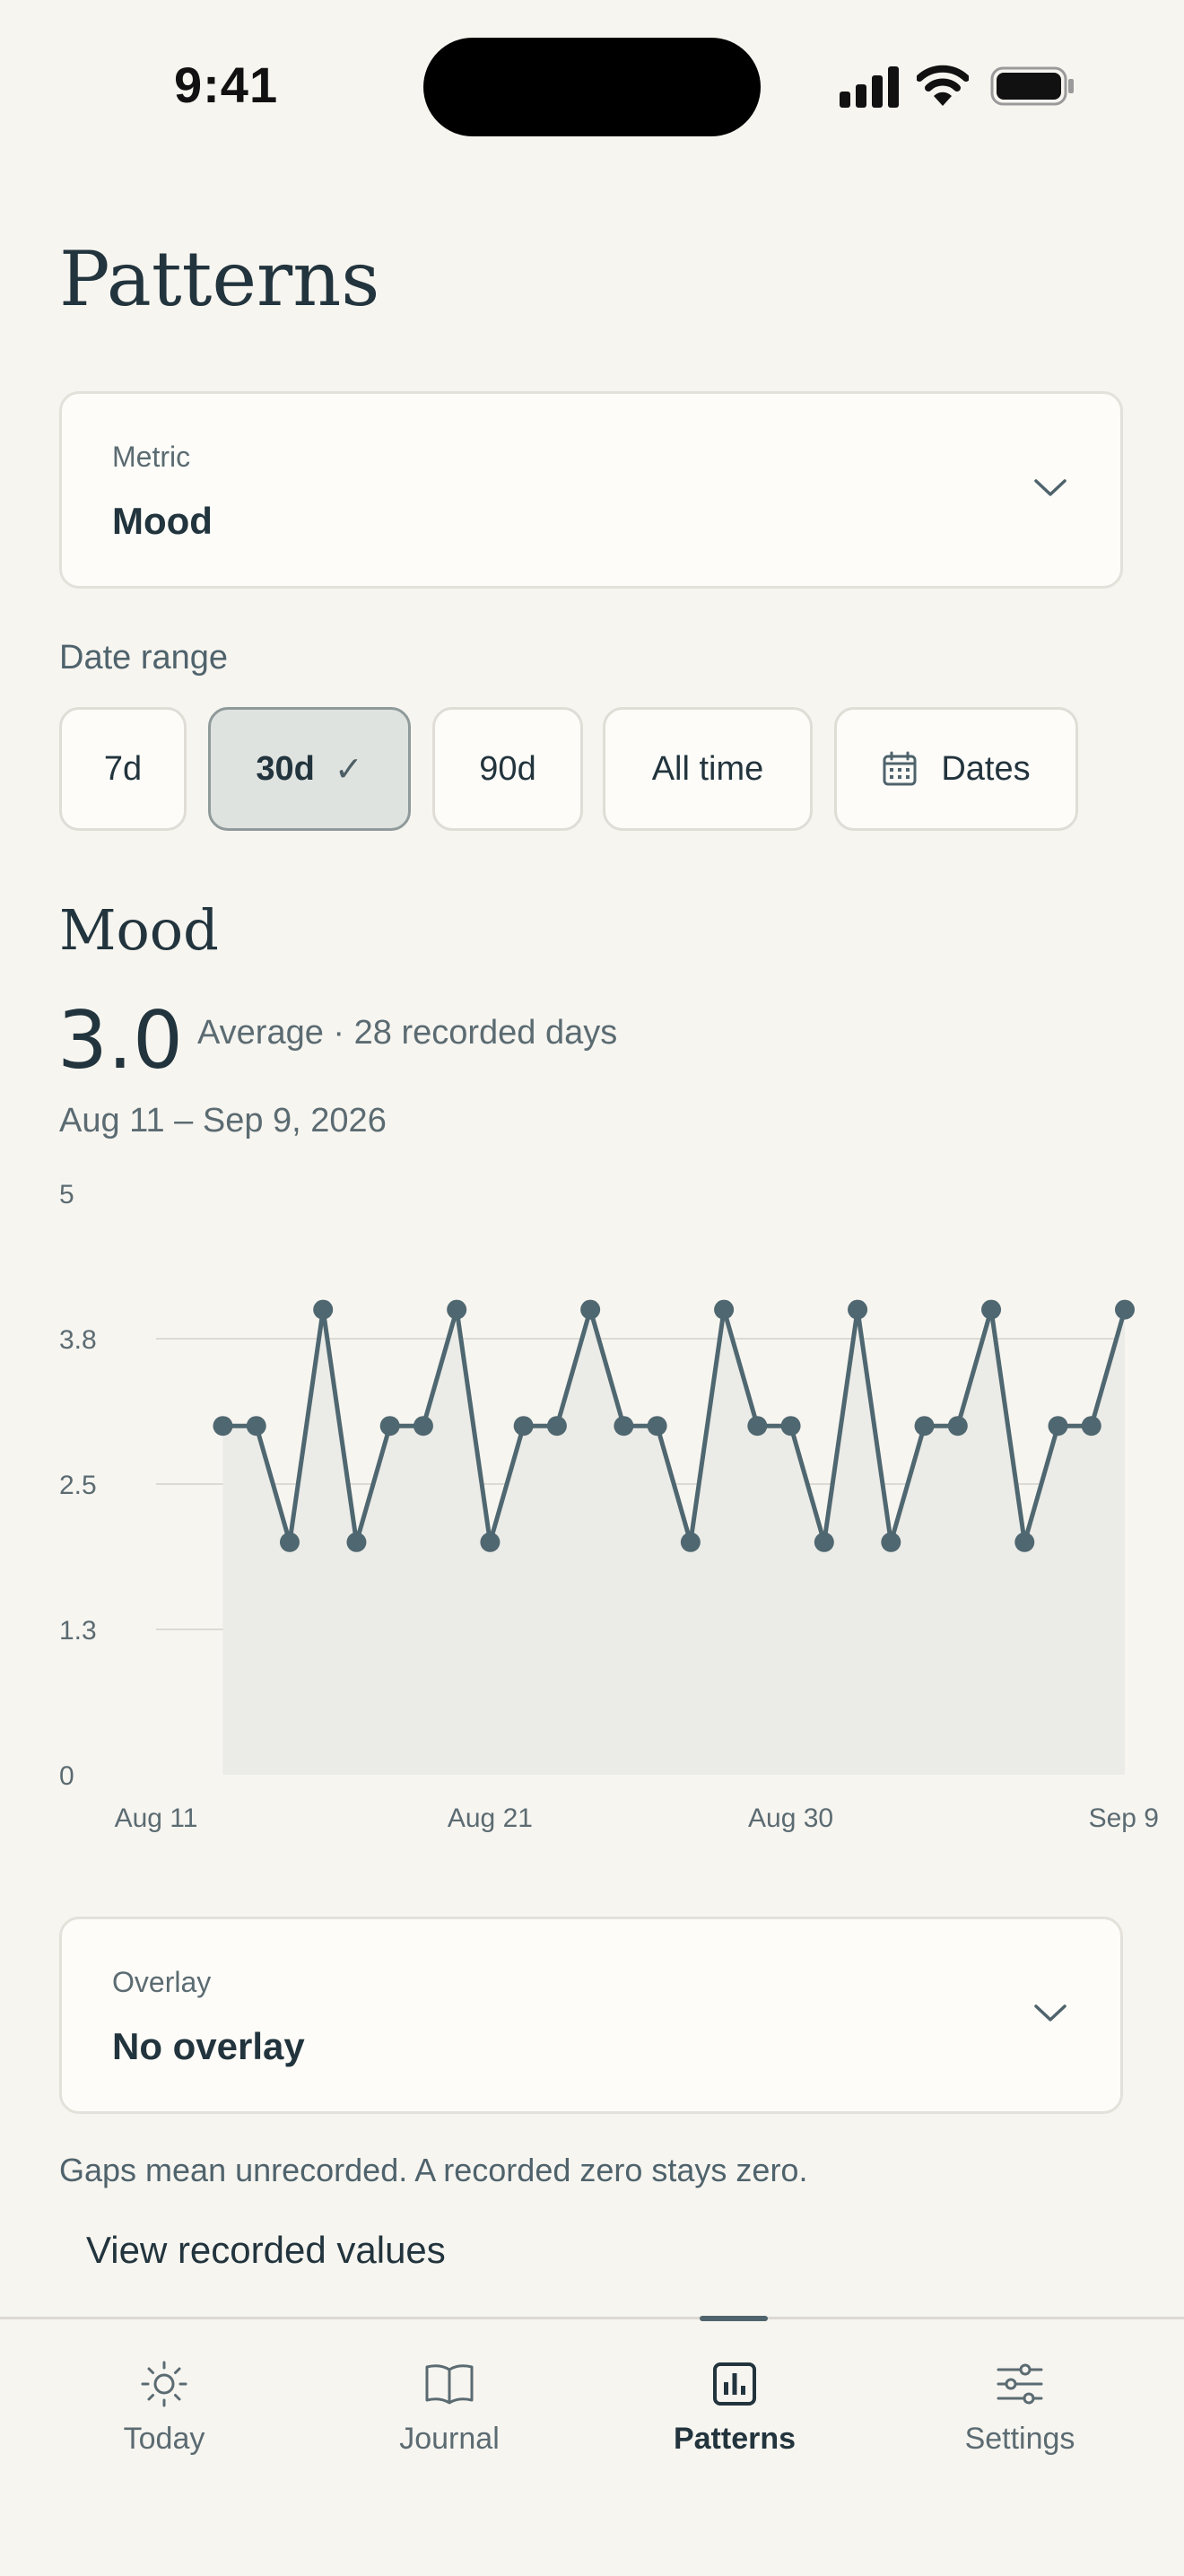 The width and height of the screenshot is (1184, 2576). I want to click on range-chip-label: 7d, so click(123, 768).